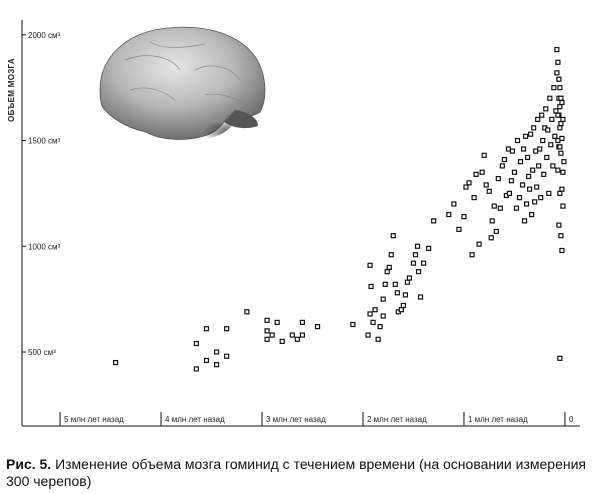  What do you see at coordinates (41, 194) in the screenshot?
I see `y-axis-ticks: 2000 см³ 1500 см³ 1000 см³ 500 см³` at bounding box center [41, 194].